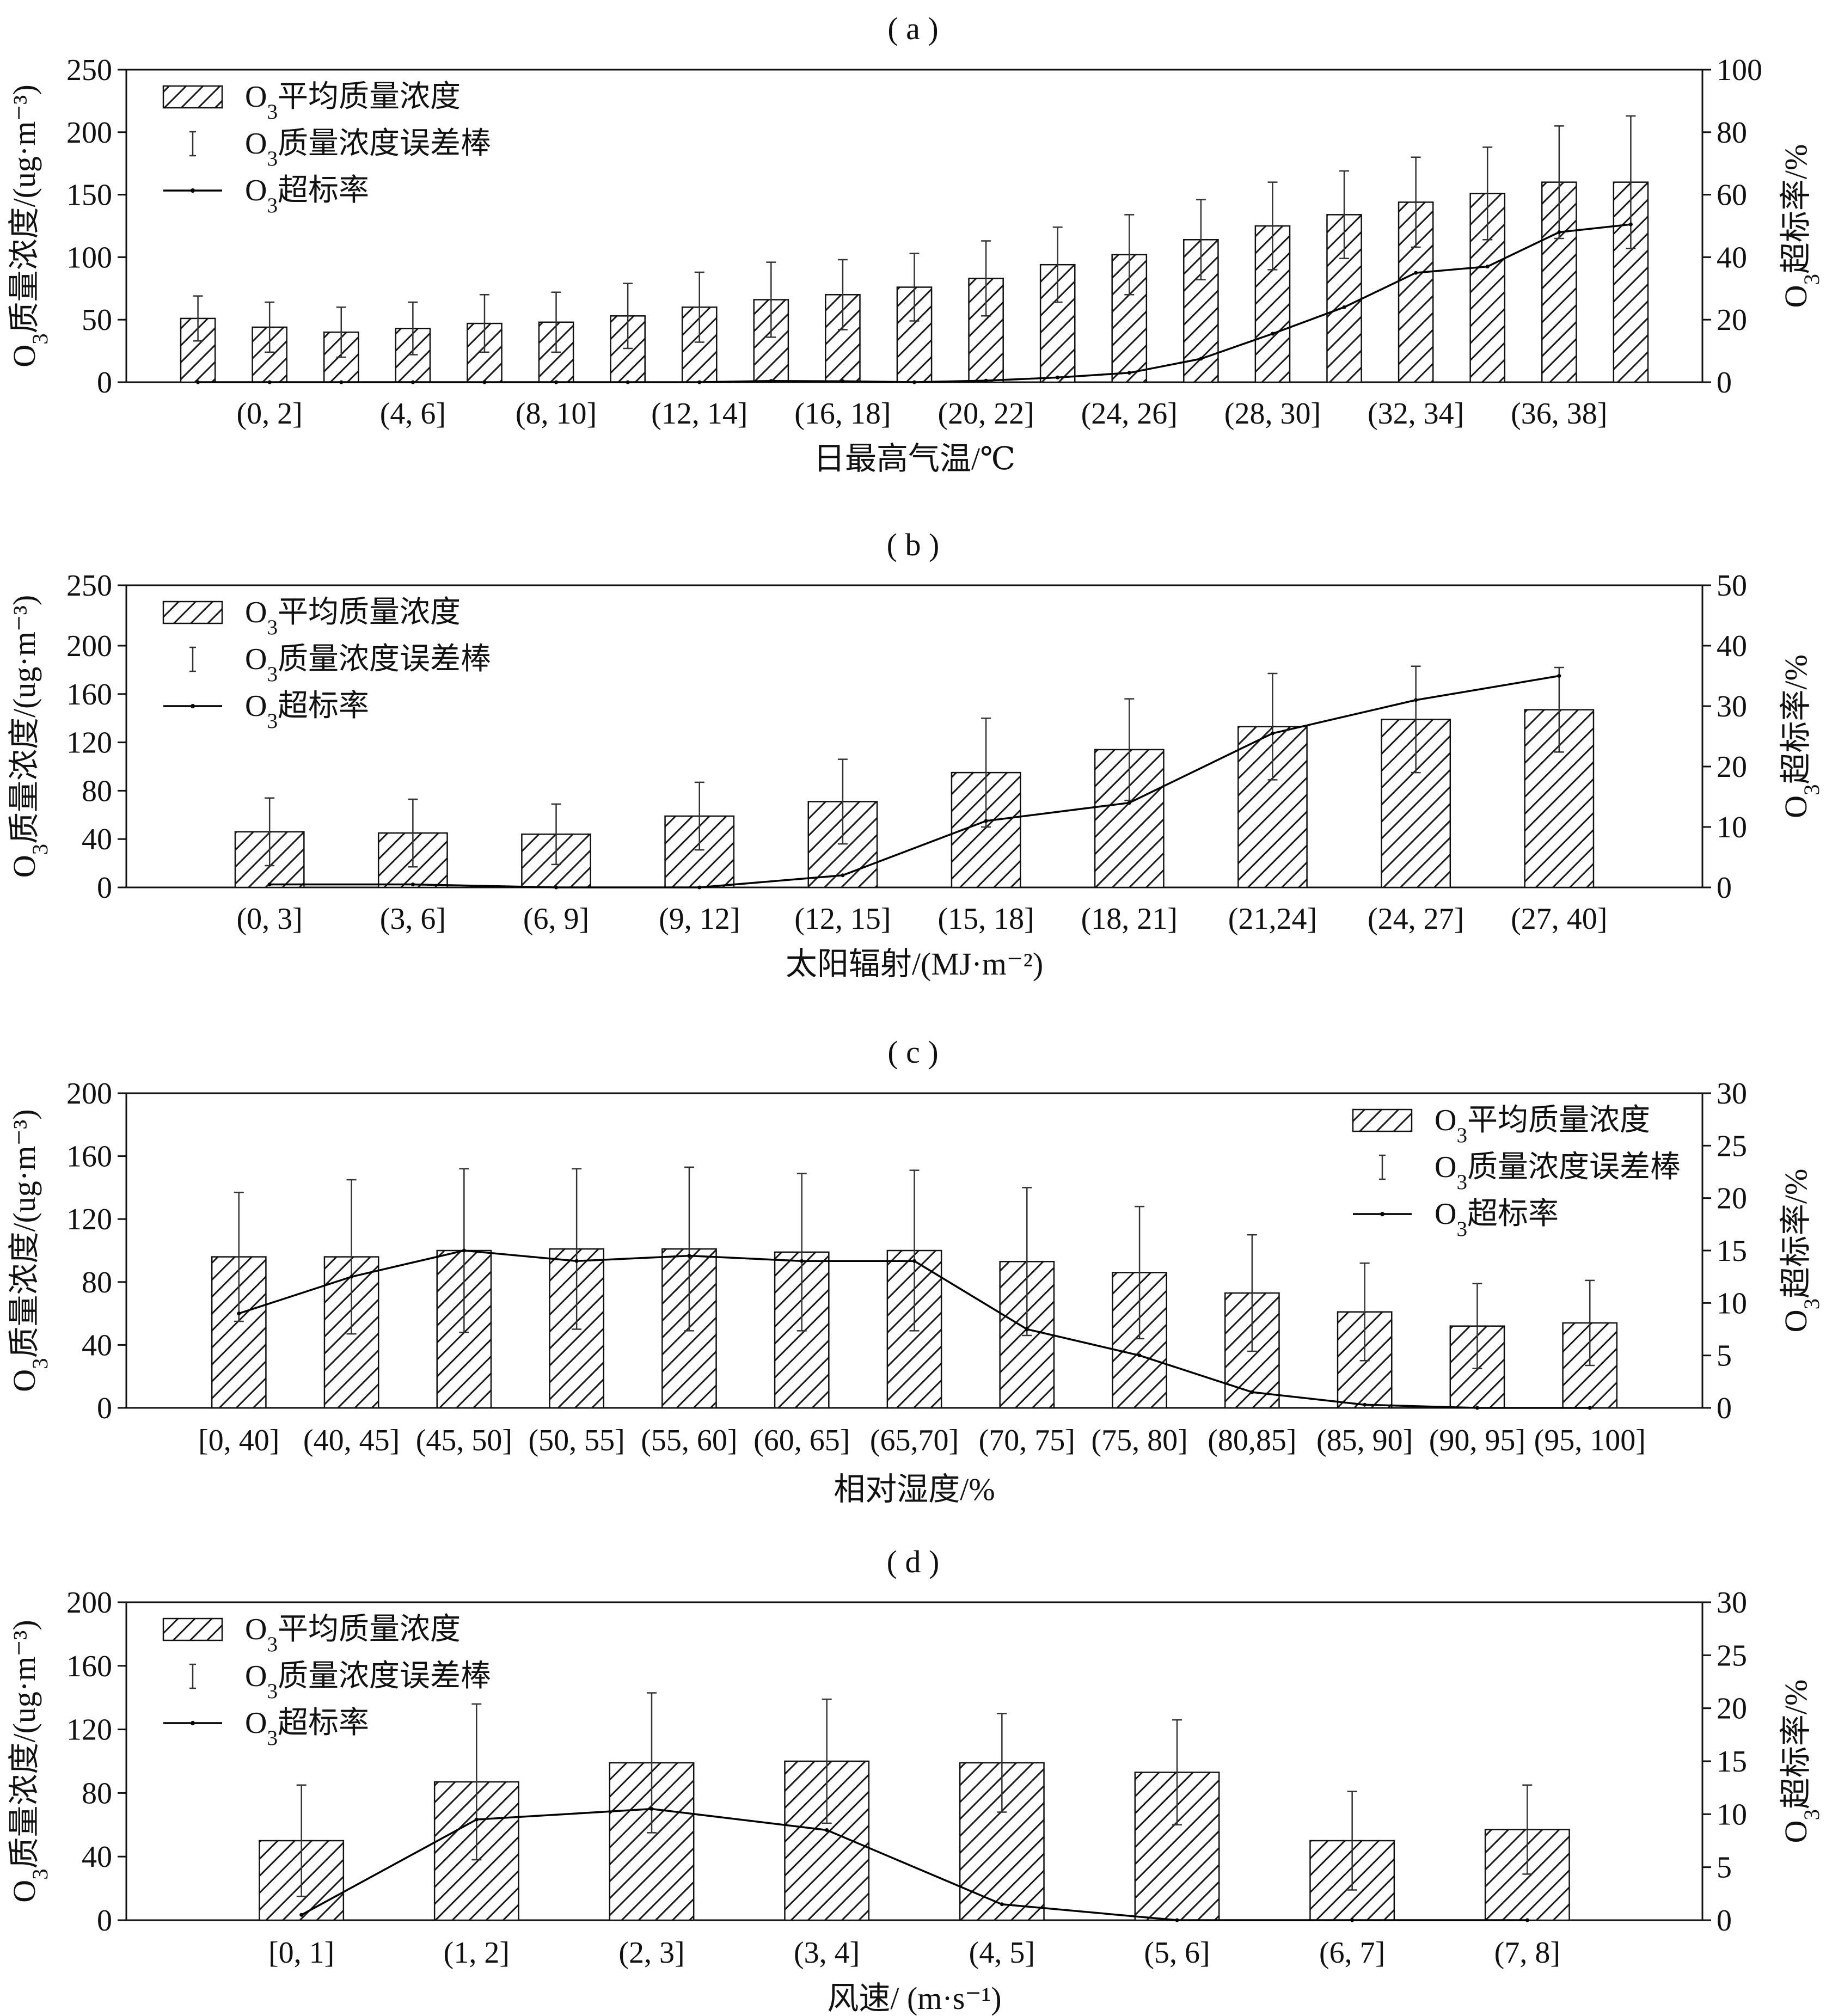 The width and height of the screenshot is (1826, 2016). I want to click on rate-line, so click(914, 781).